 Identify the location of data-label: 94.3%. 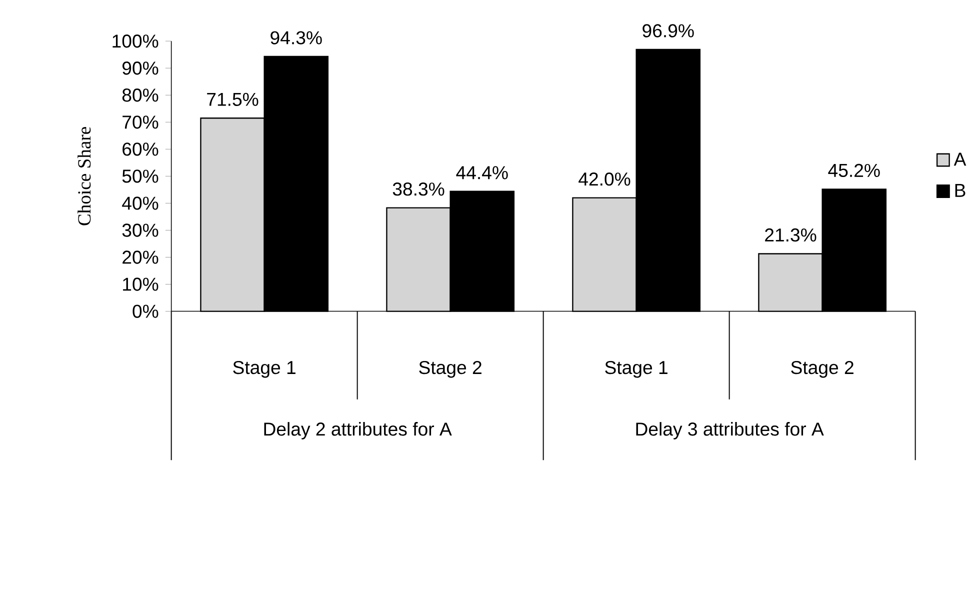
(296, 37).